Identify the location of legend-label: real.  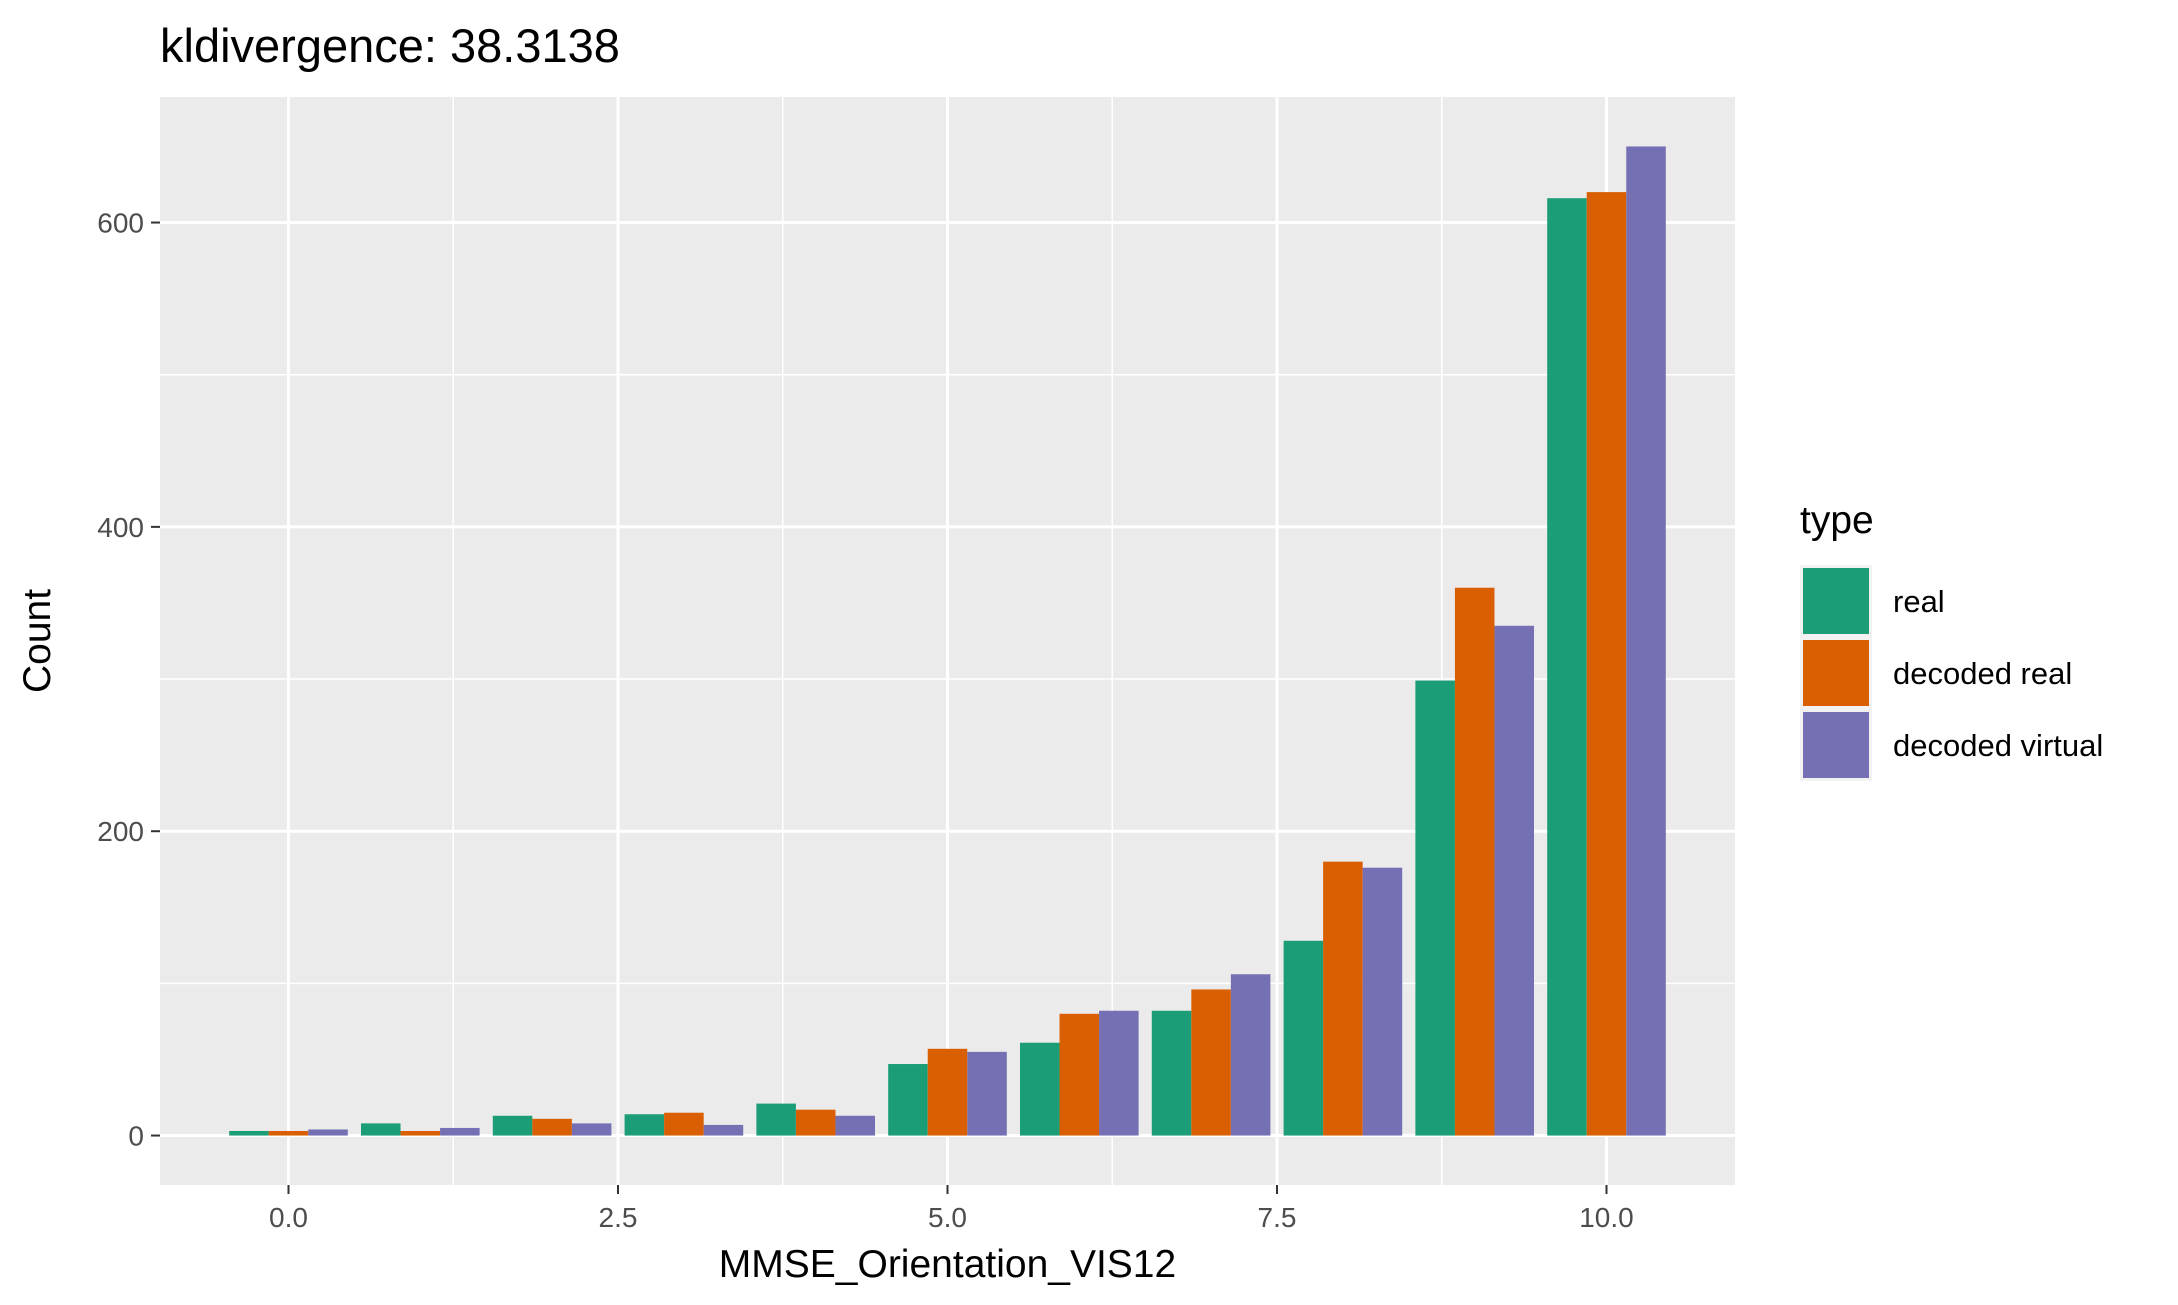
(1919, 601).